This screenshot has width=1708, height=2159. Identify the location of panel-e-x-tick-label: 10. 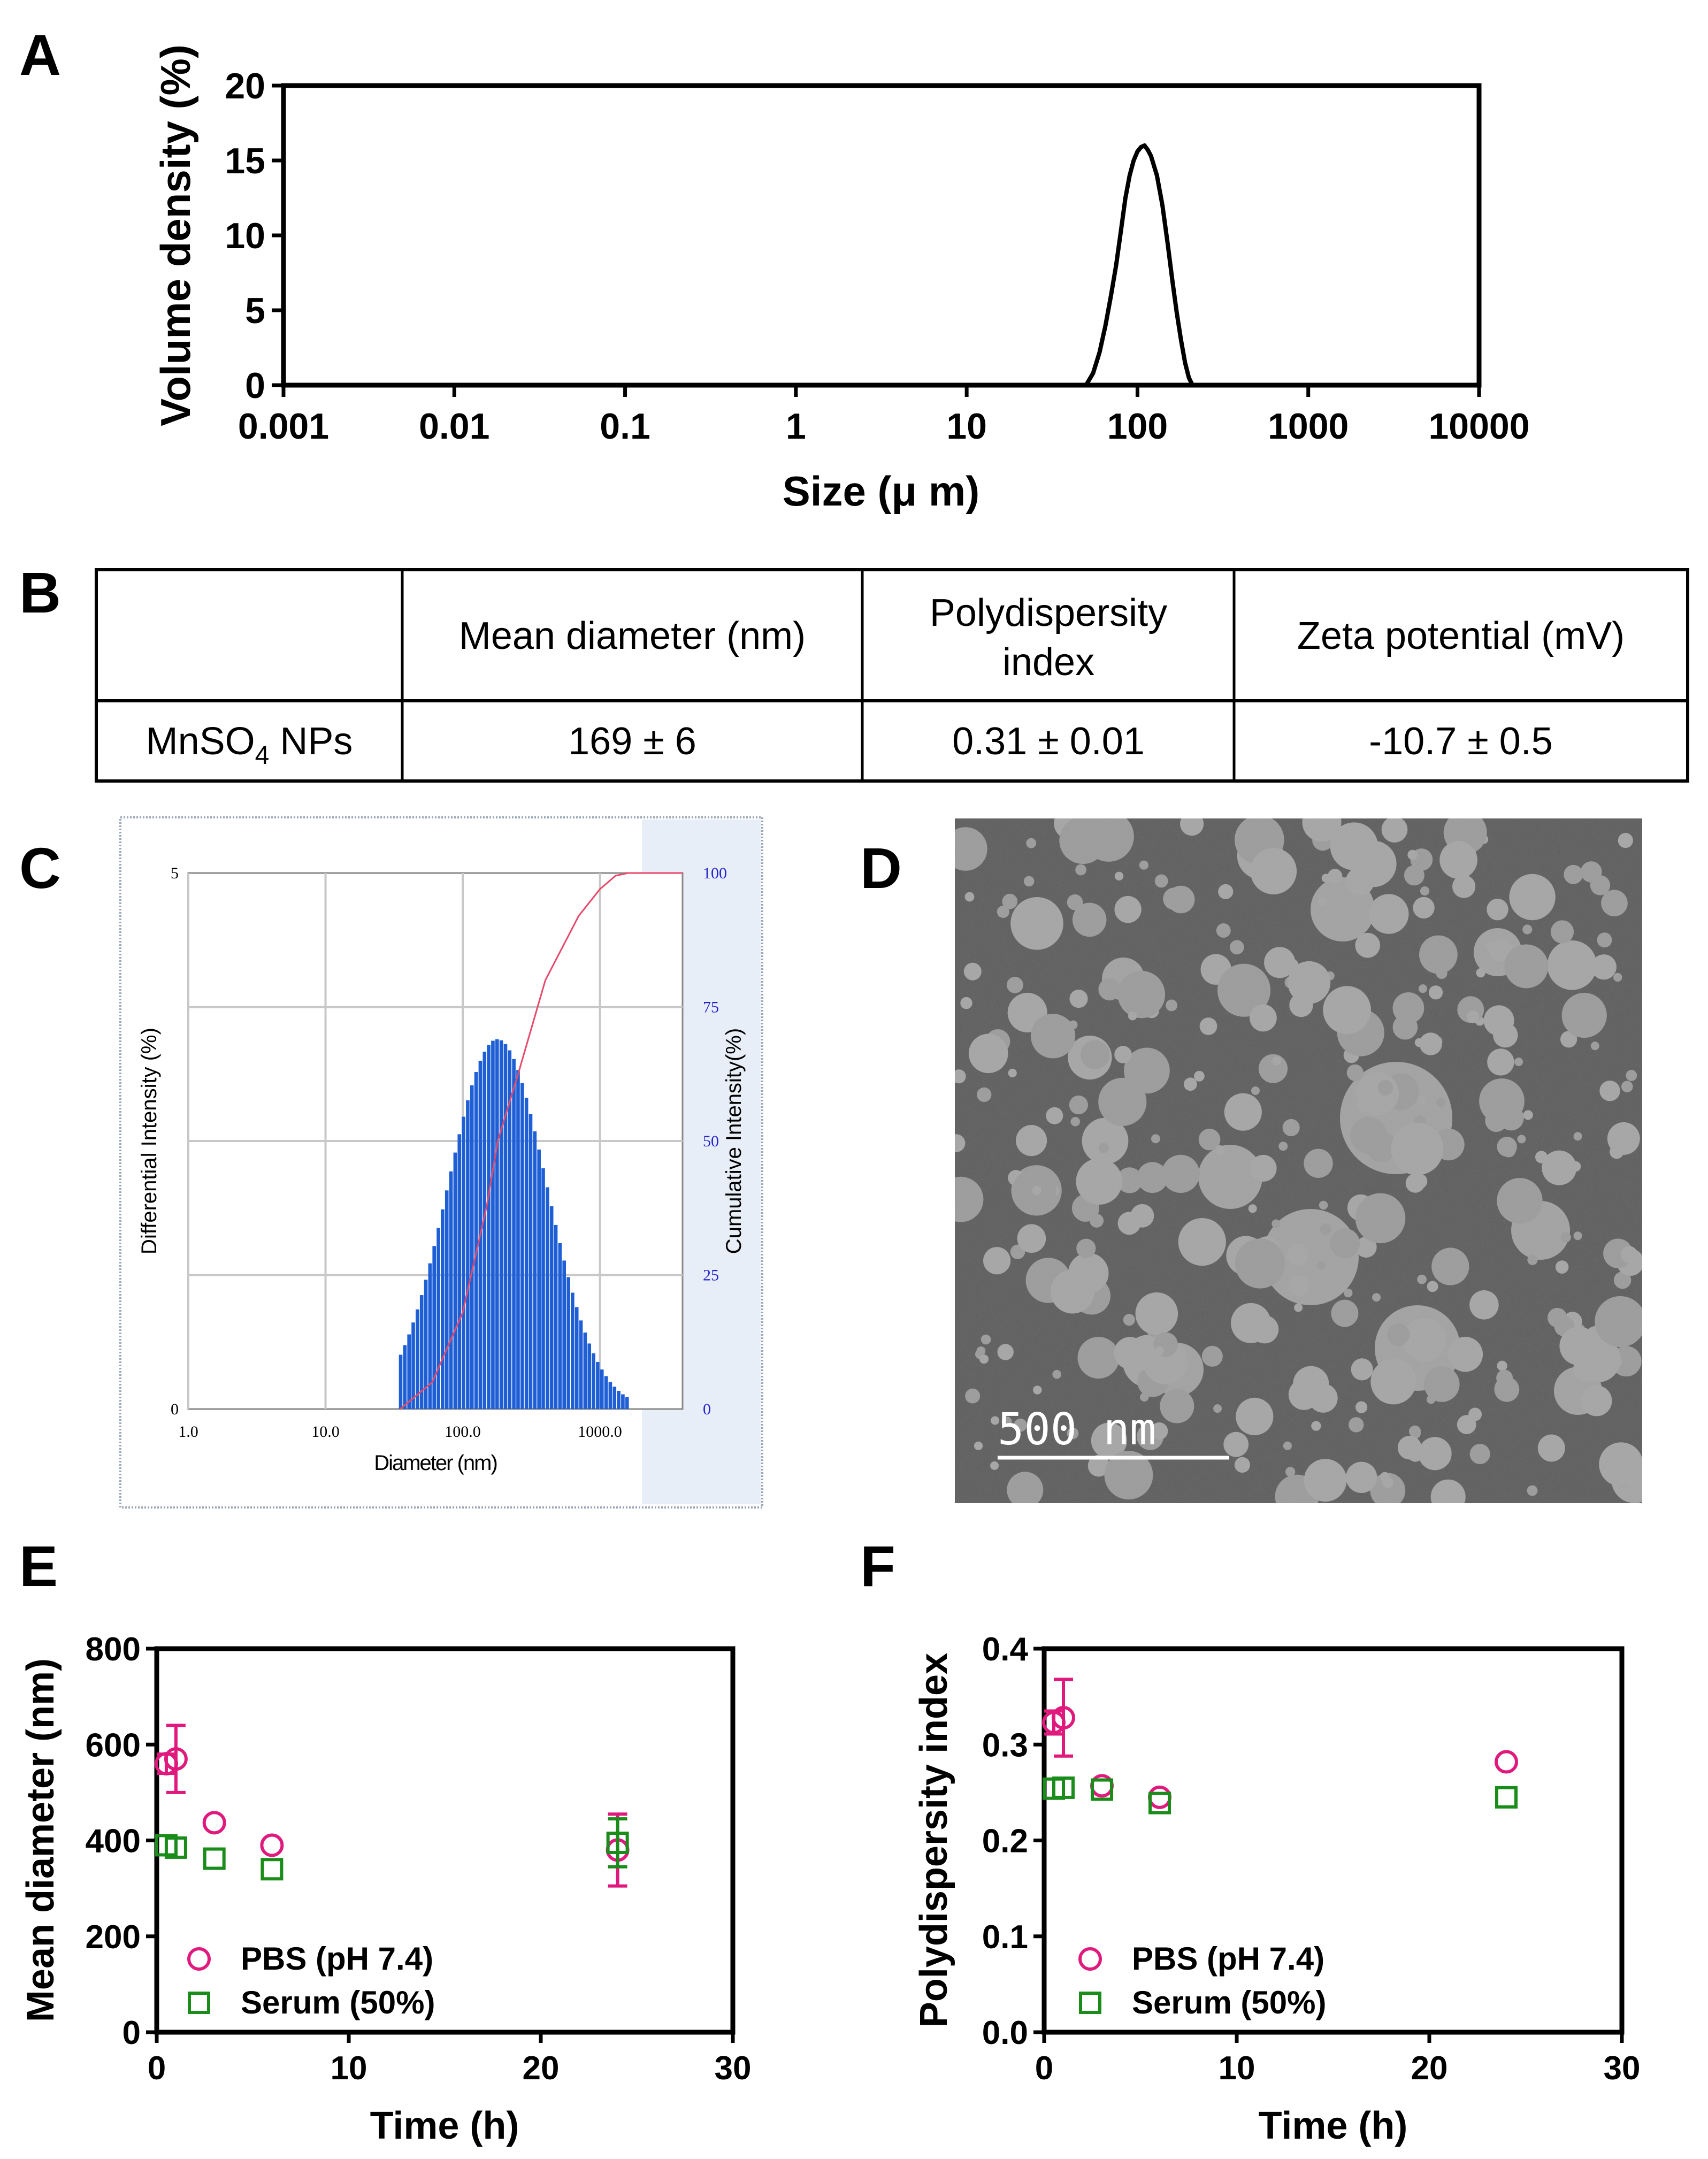
(349, 2068).